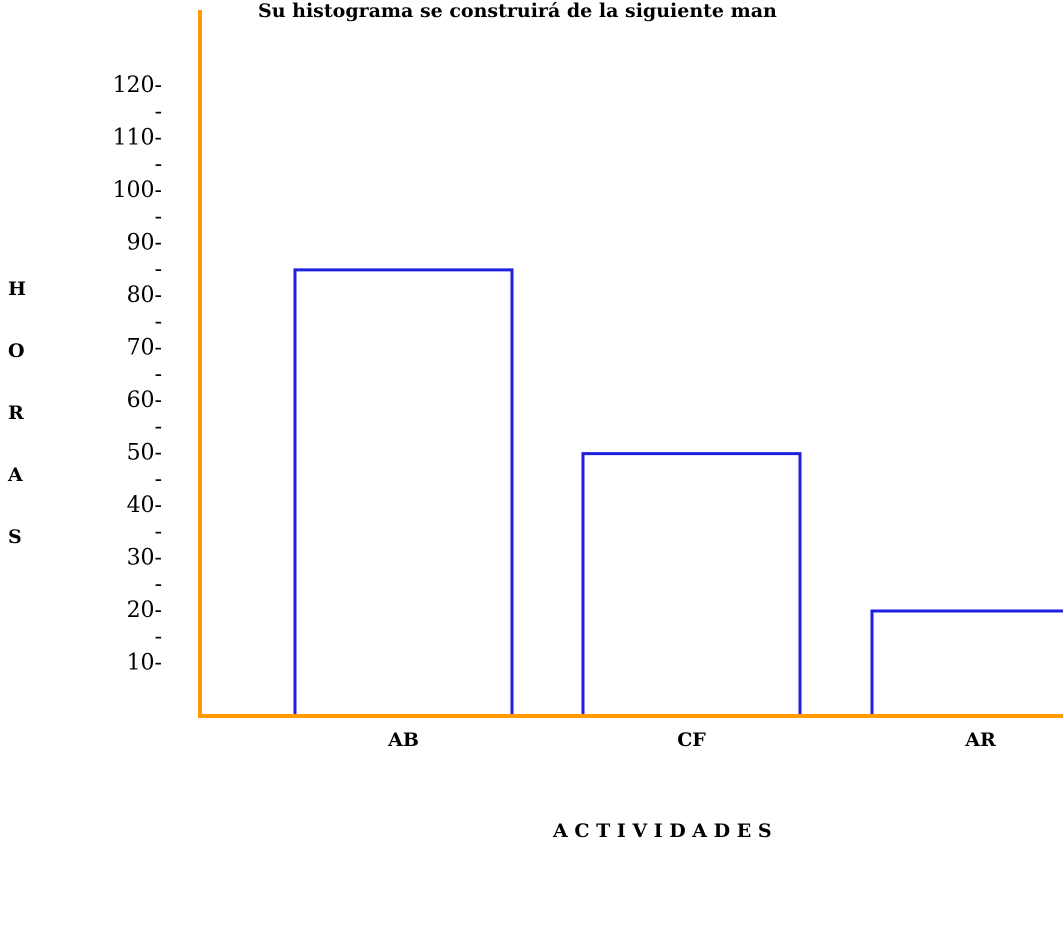 The width and height of the screenshot is (1063, 931). I want to click on y-tick-label: 50-, so click(144, 453).